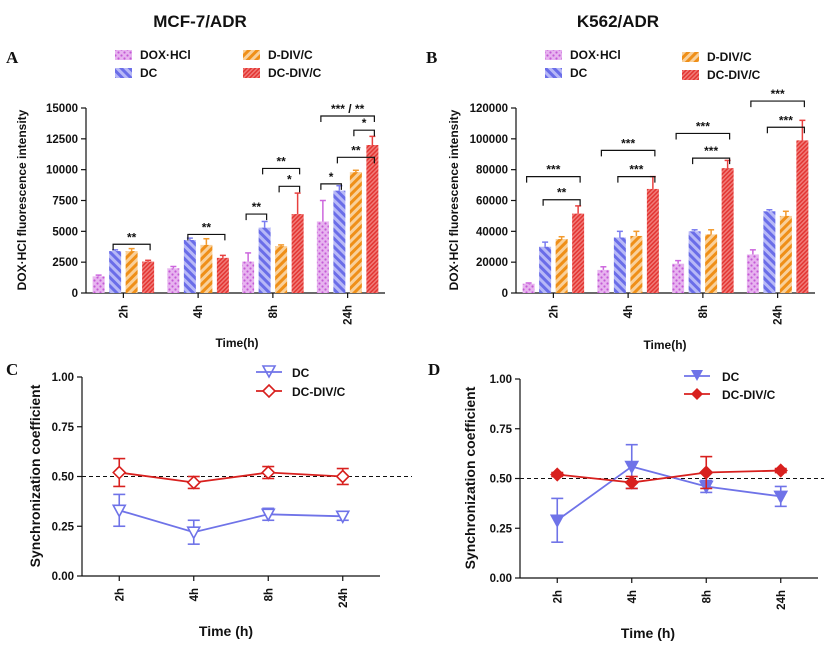 Image resolution: width=824 pixels, height=654 pixels. Describe the element at coordinates (295, 73) in the screenshot. I see `legend-label-dcdiv: DC-DIV/C` at that location.